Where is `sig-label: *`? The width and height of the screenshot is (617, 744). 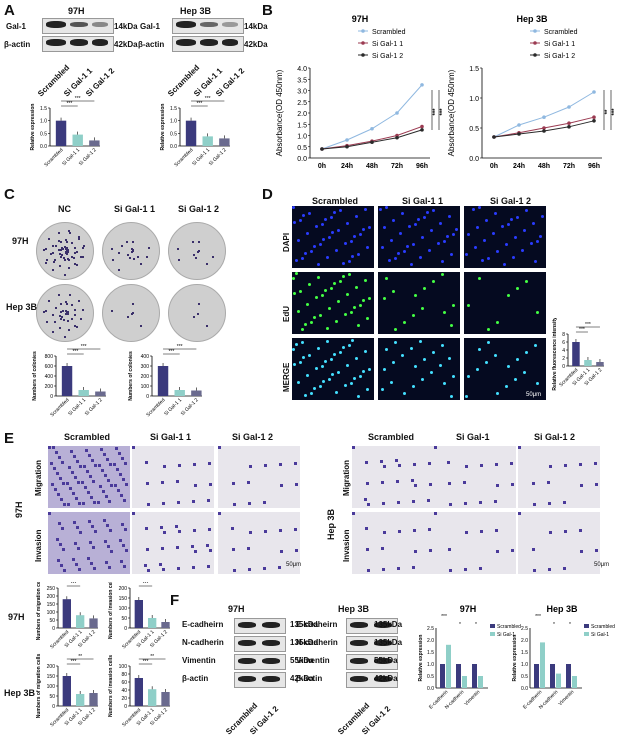 sig-label: * is located at coordinates (476, 625).